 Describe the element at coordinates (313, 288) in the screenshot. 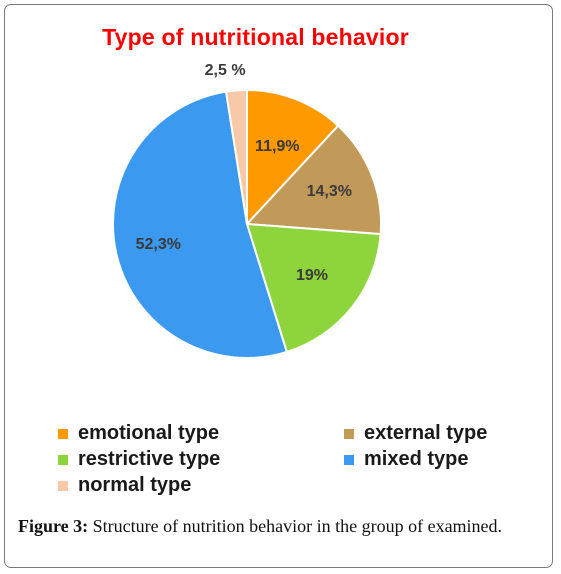

I see `pie-slice-restrictive` at that location.